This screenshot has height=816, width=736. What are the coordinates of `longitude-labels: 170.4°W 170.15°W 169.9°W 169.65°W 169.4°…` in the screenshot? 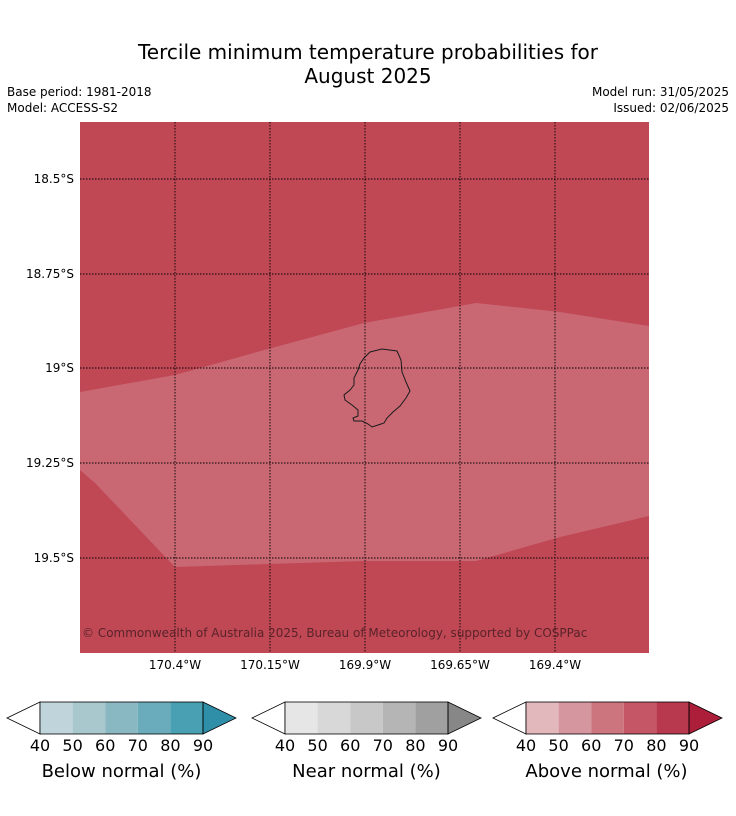 It's located at (365, 665).